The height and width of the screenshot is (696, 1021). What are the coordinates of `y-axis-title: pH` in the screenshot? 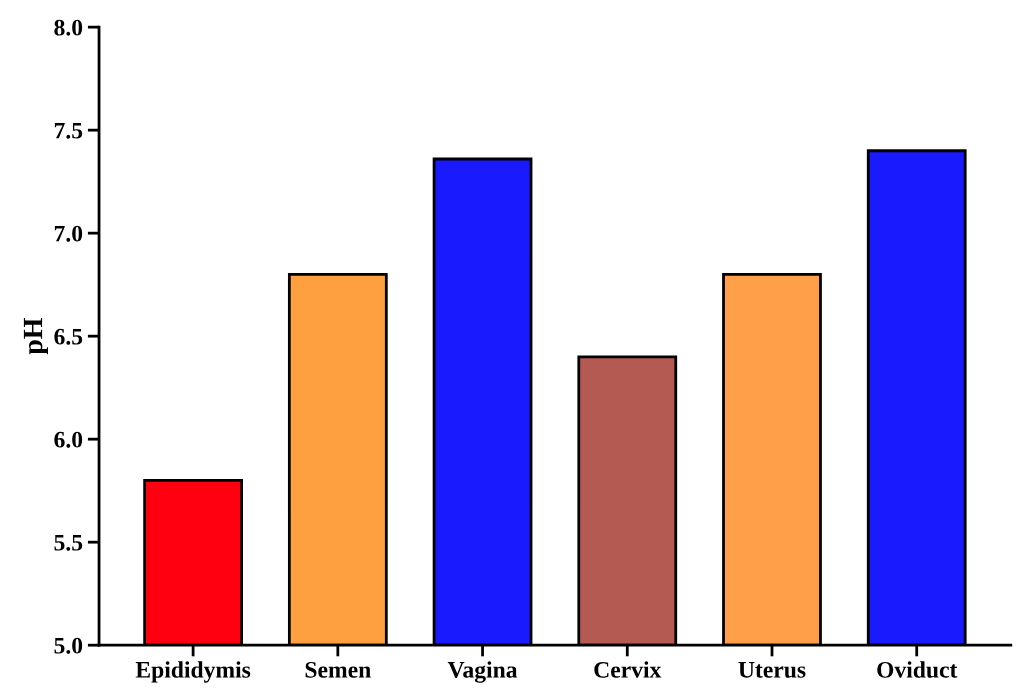 It's located at (35, 336).